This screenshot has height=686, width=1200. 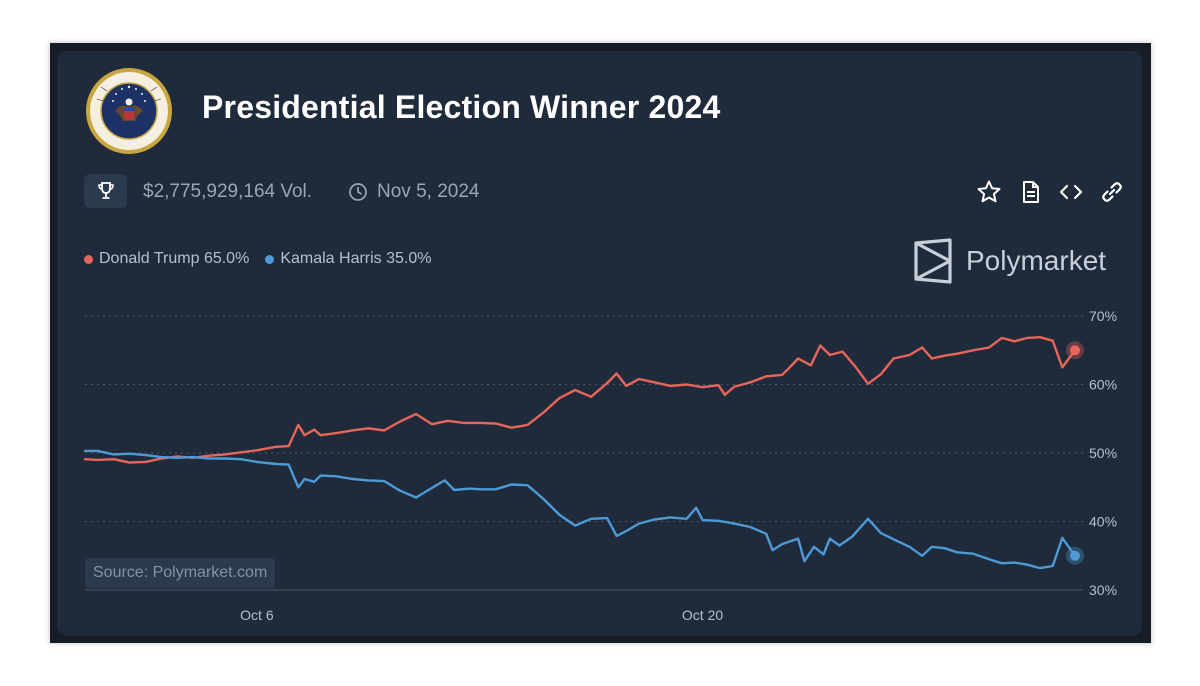 What do you see at coordinates (88, 259) in the screenshot?
I see `legend-dot-trump` at bounding box center [88, 259].